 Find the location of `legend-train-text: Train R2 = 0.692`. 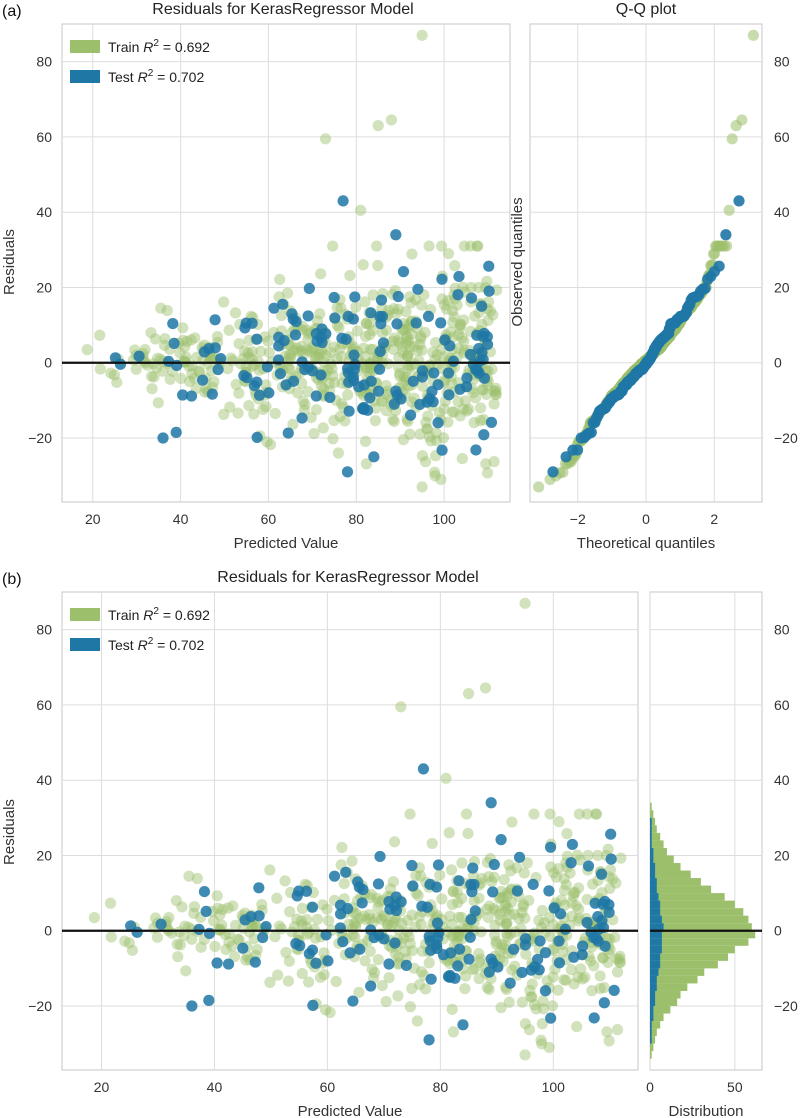

legend-train-text: Train R2 = 0.692 is located at coordinates (159, 46).